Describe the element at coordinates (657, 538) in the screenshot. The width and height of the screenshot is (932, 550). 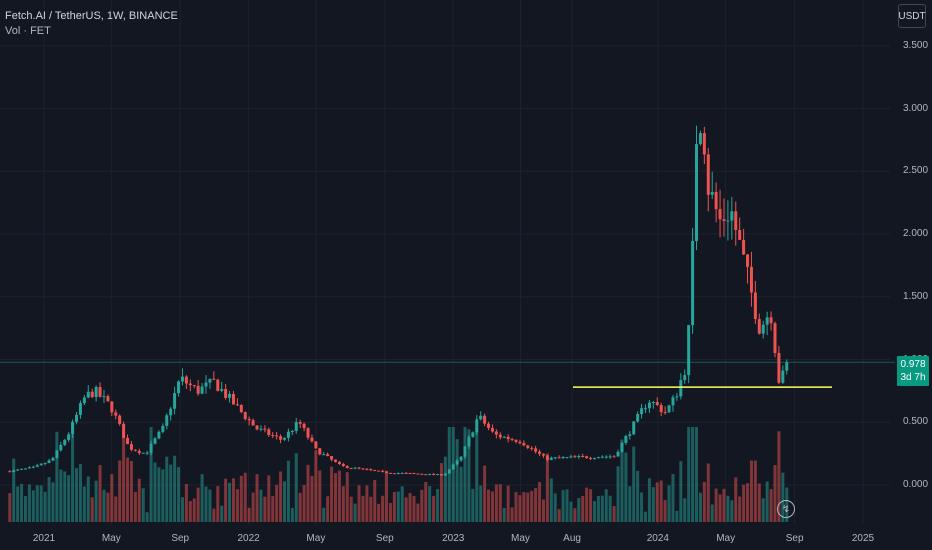
I see `time-tick-label: 2024` at that location.